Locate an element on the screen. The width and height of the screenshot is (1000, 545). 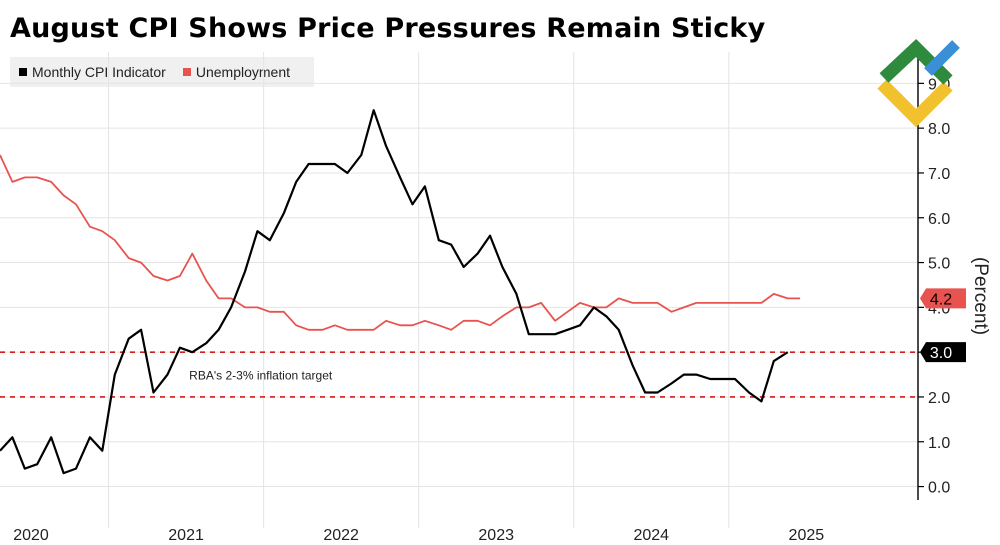
legend-item-cpi: Monthly CPI Indicator is located at coordinates (92, 72).